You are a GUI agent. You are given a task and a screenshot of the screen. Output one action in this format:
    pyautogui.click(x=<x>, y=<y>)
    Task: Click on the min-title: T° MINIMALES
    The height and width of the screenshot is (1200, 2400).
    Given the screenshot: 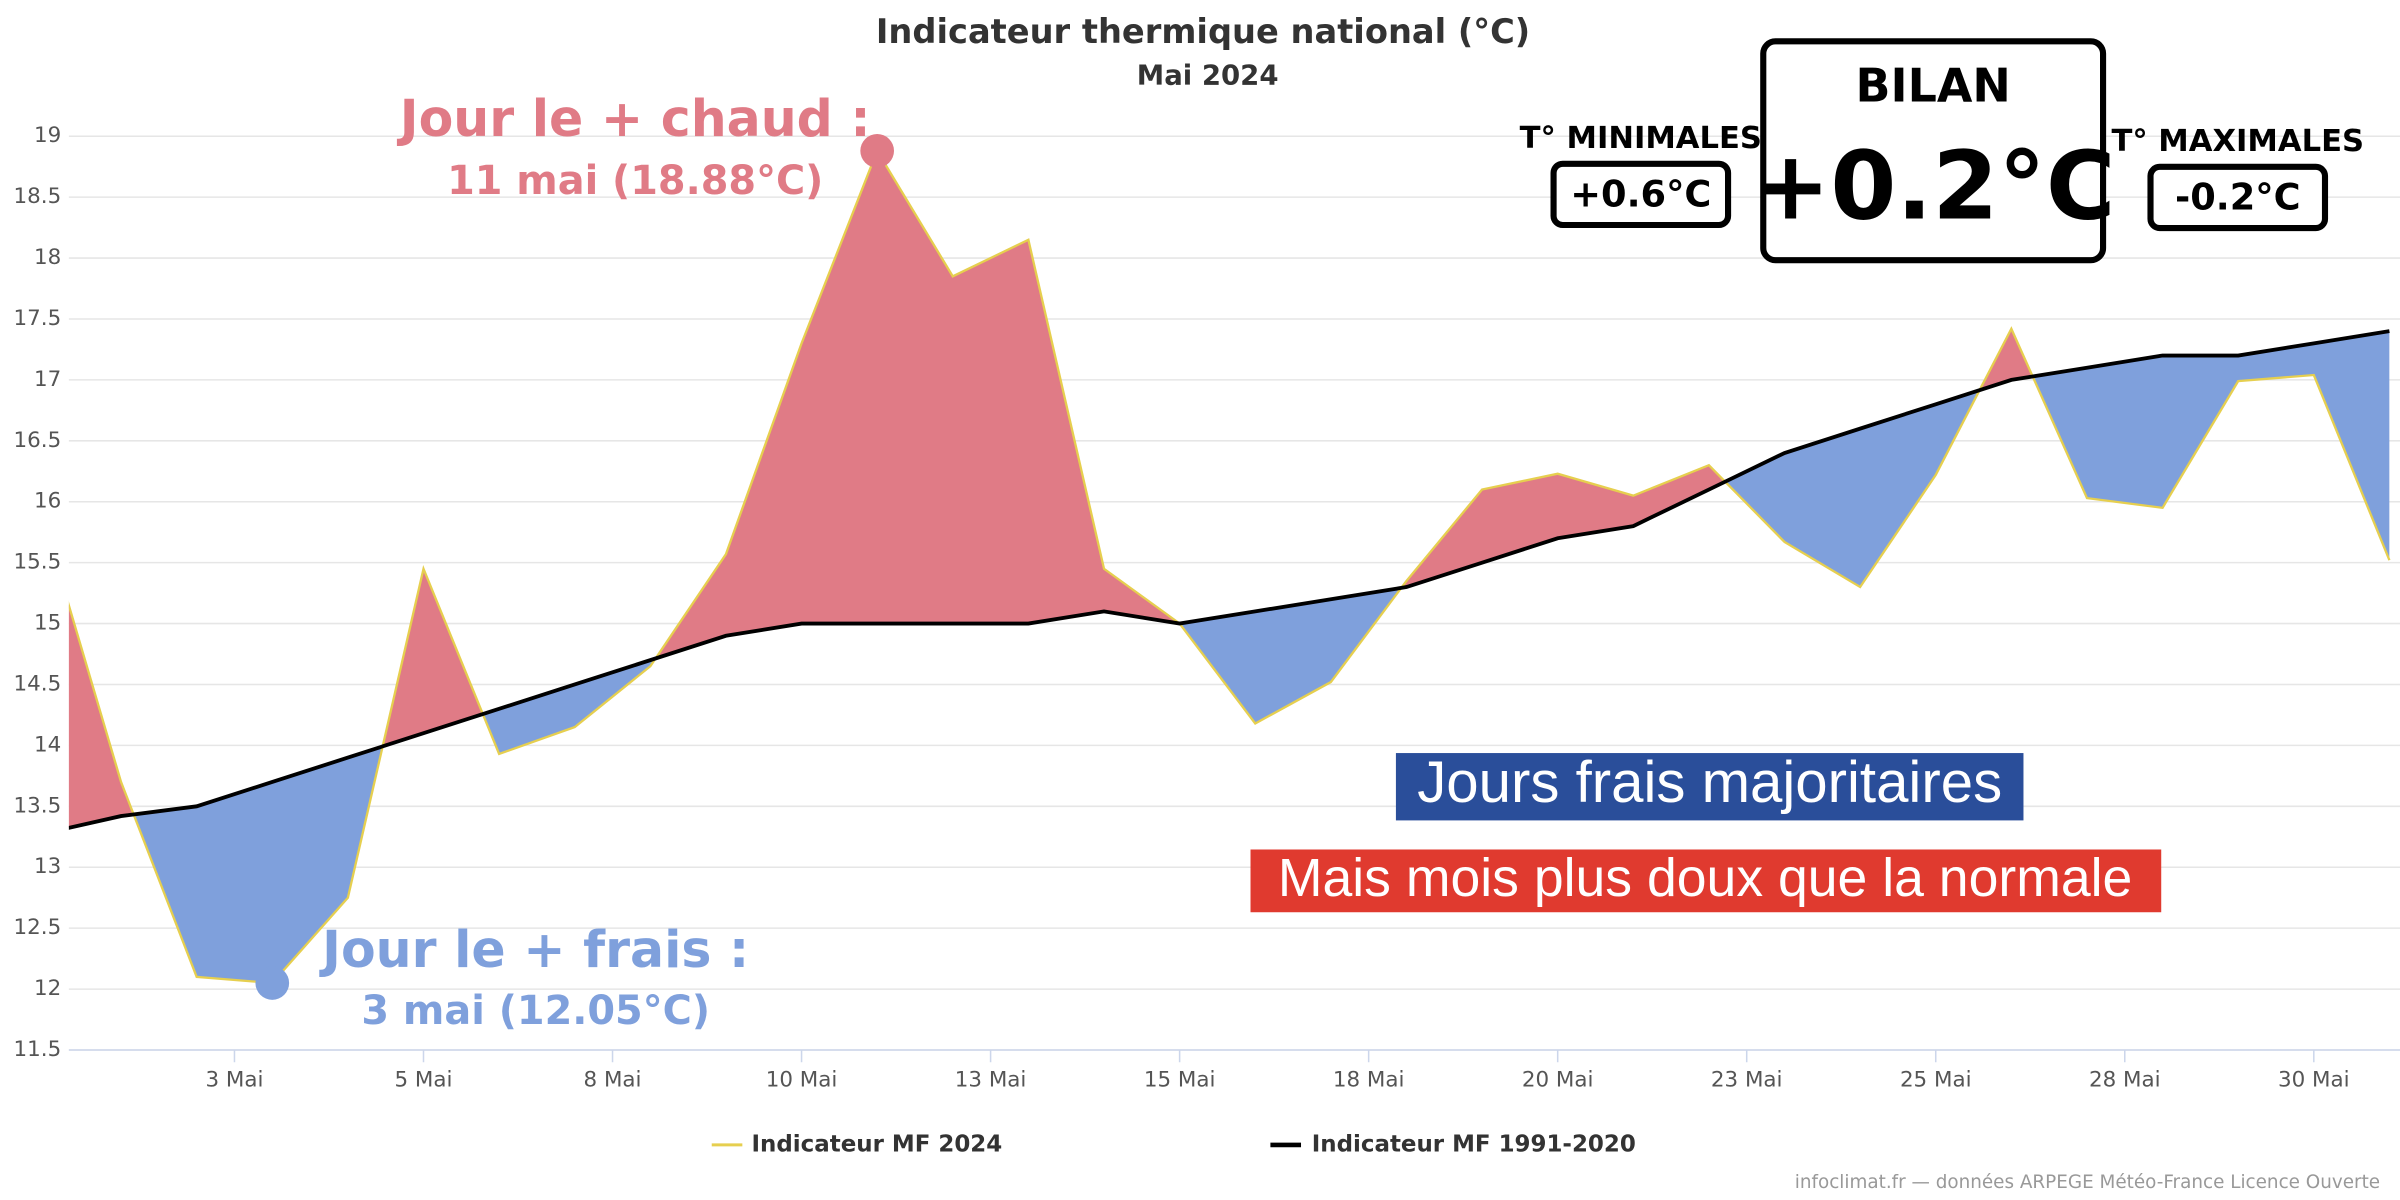 What is the action you would take?
    pyautogui.click(x=1641, y=138)
    